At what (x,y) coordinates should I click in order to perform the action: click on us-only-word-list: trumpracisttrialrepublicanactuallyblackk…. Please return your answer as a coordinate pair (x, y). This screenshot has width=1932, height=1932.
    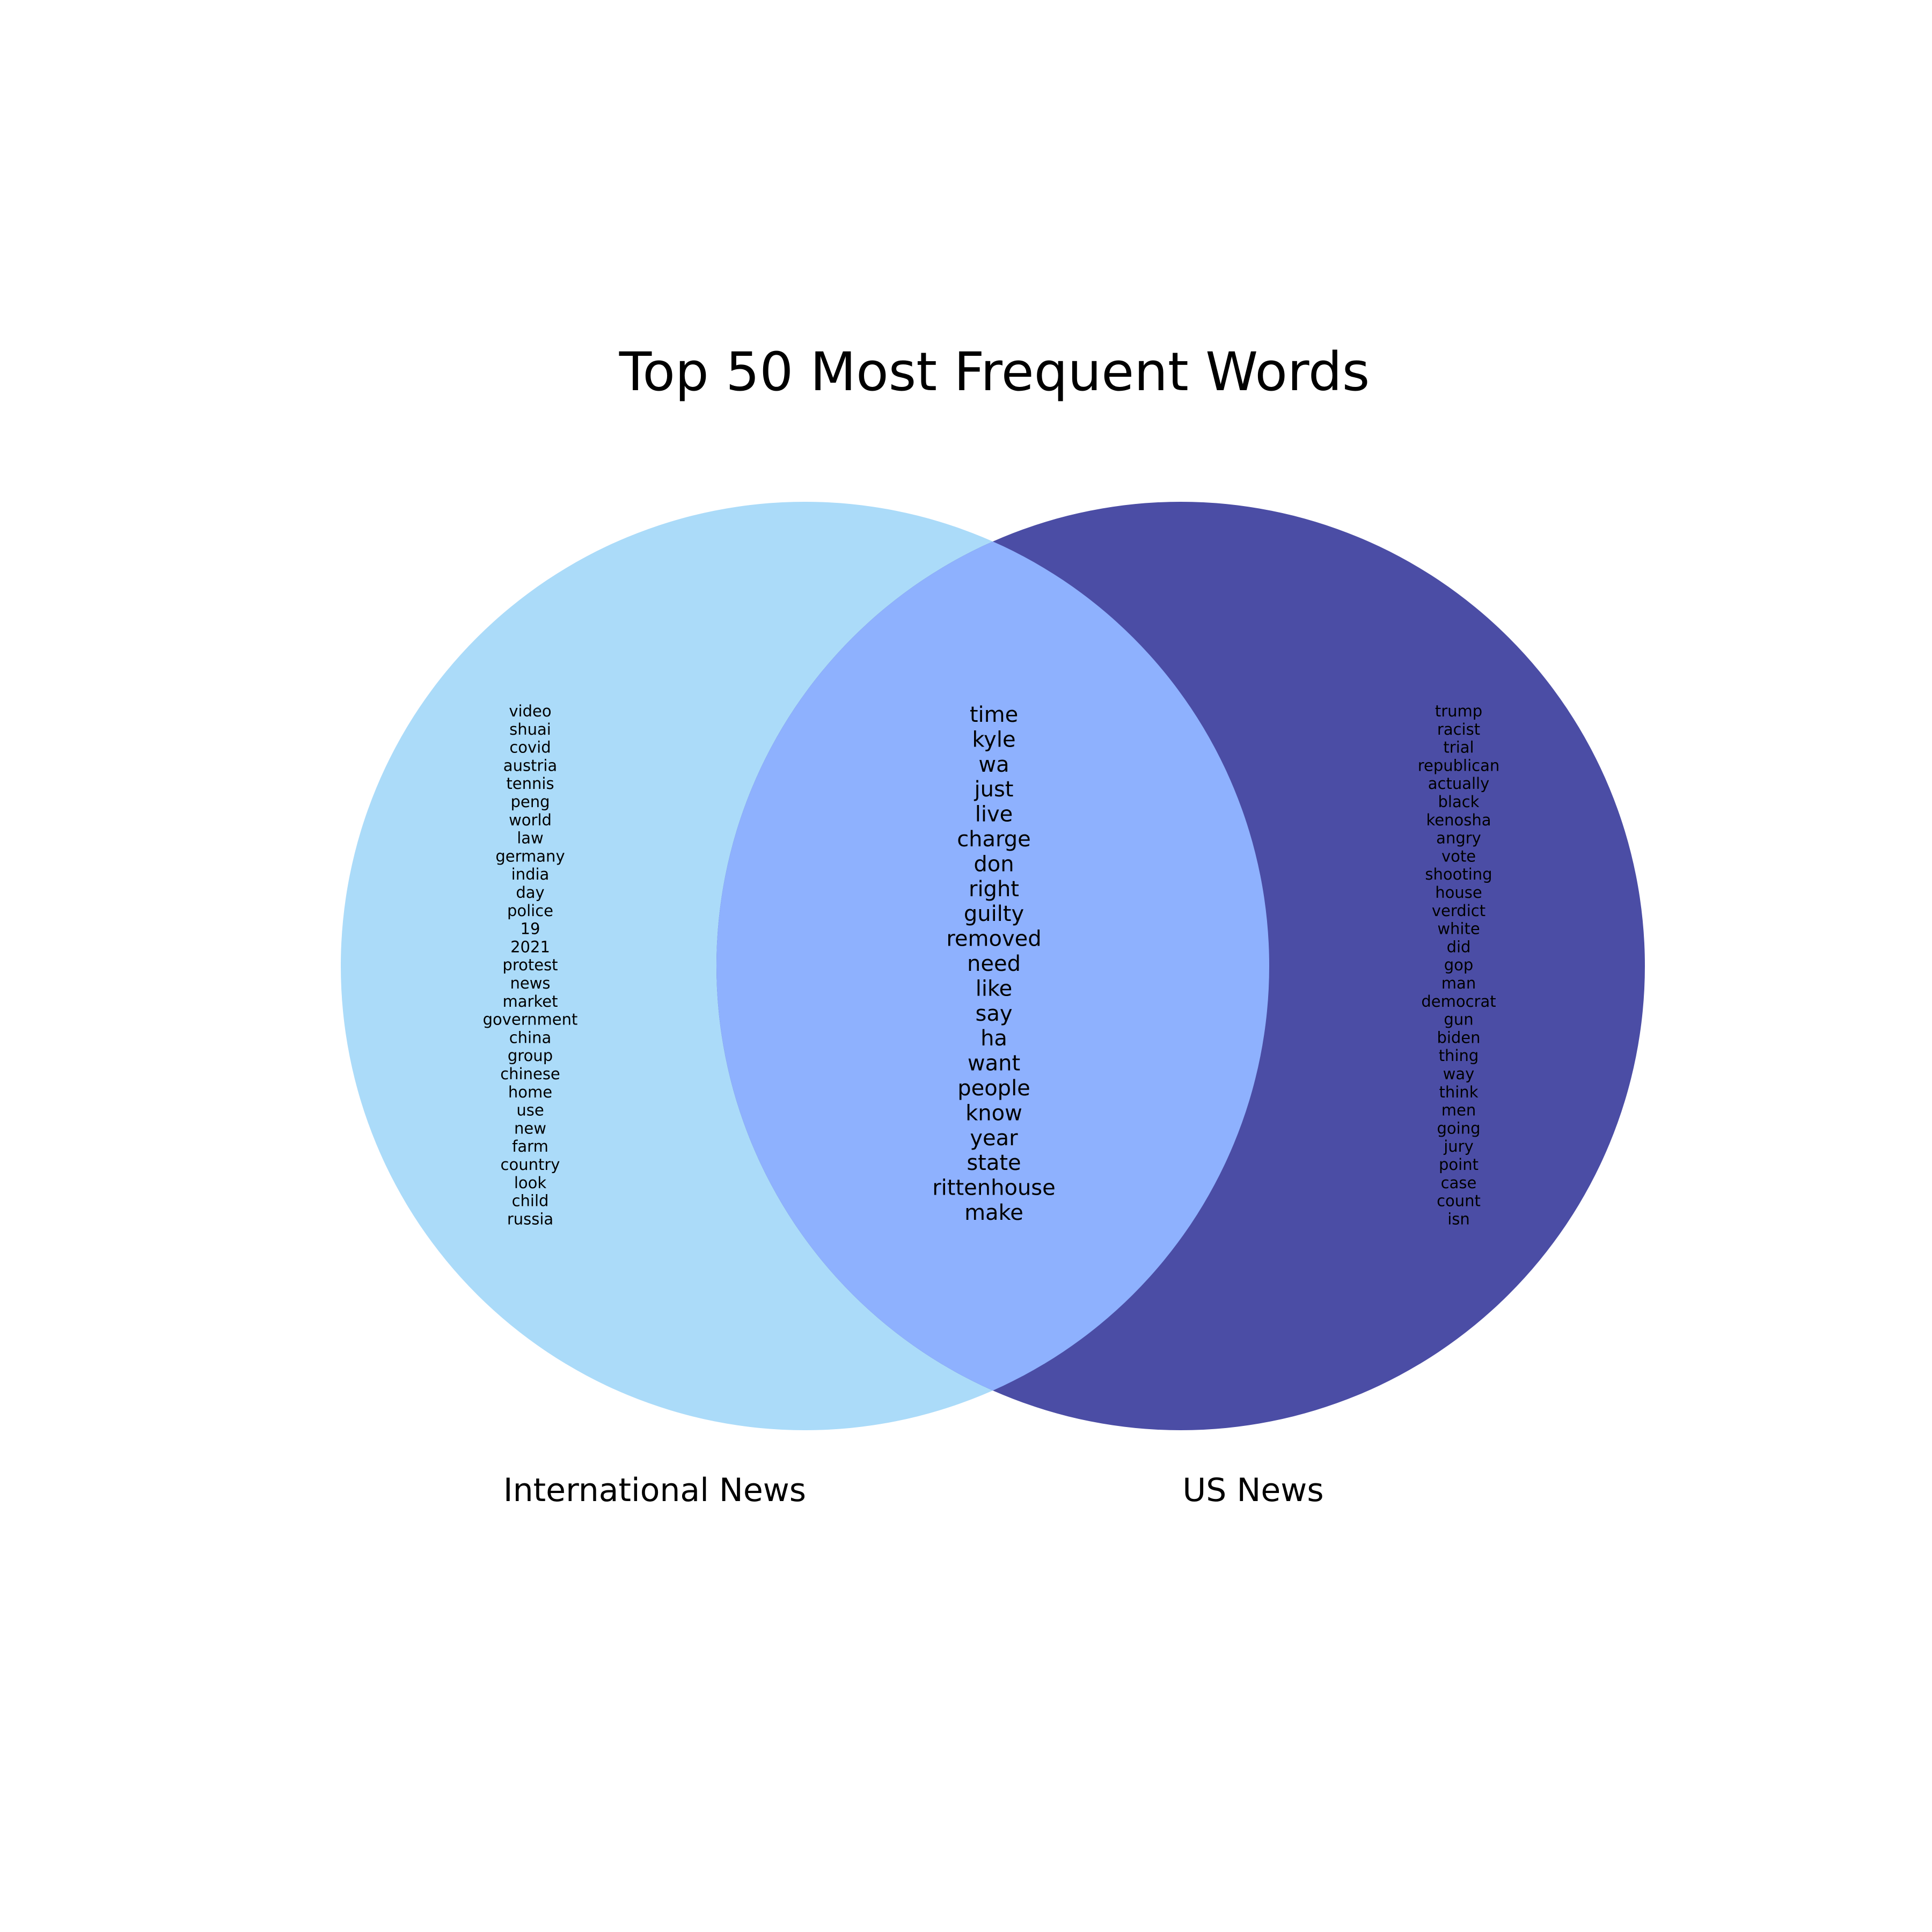
    Looking at the image, I should click on (1459, 965).